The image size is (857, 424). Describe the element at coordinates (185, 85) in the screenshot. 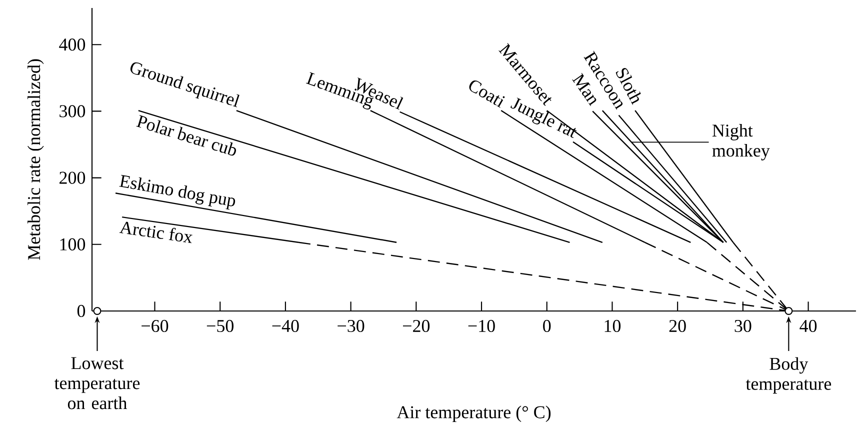

I see `text: Ground squirrel` at that location.